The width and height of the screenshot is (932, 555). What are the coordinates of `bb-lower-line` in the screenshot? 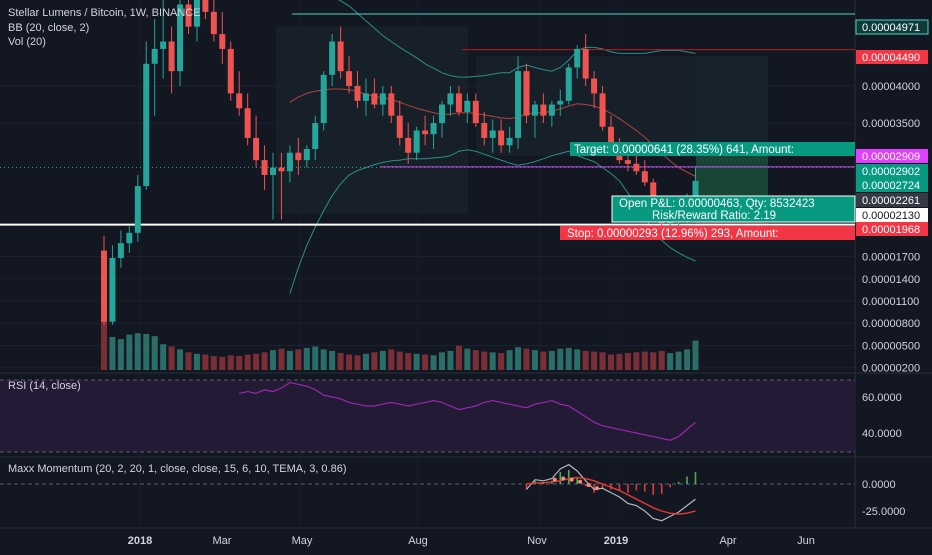 It's located at (492, 221).